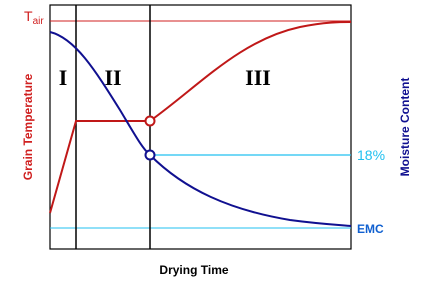 The width and height of the screenshot is (428, 294). Describe the element at coordinates (150, 155) in the screenshot. I see `moisture-point` at that location.